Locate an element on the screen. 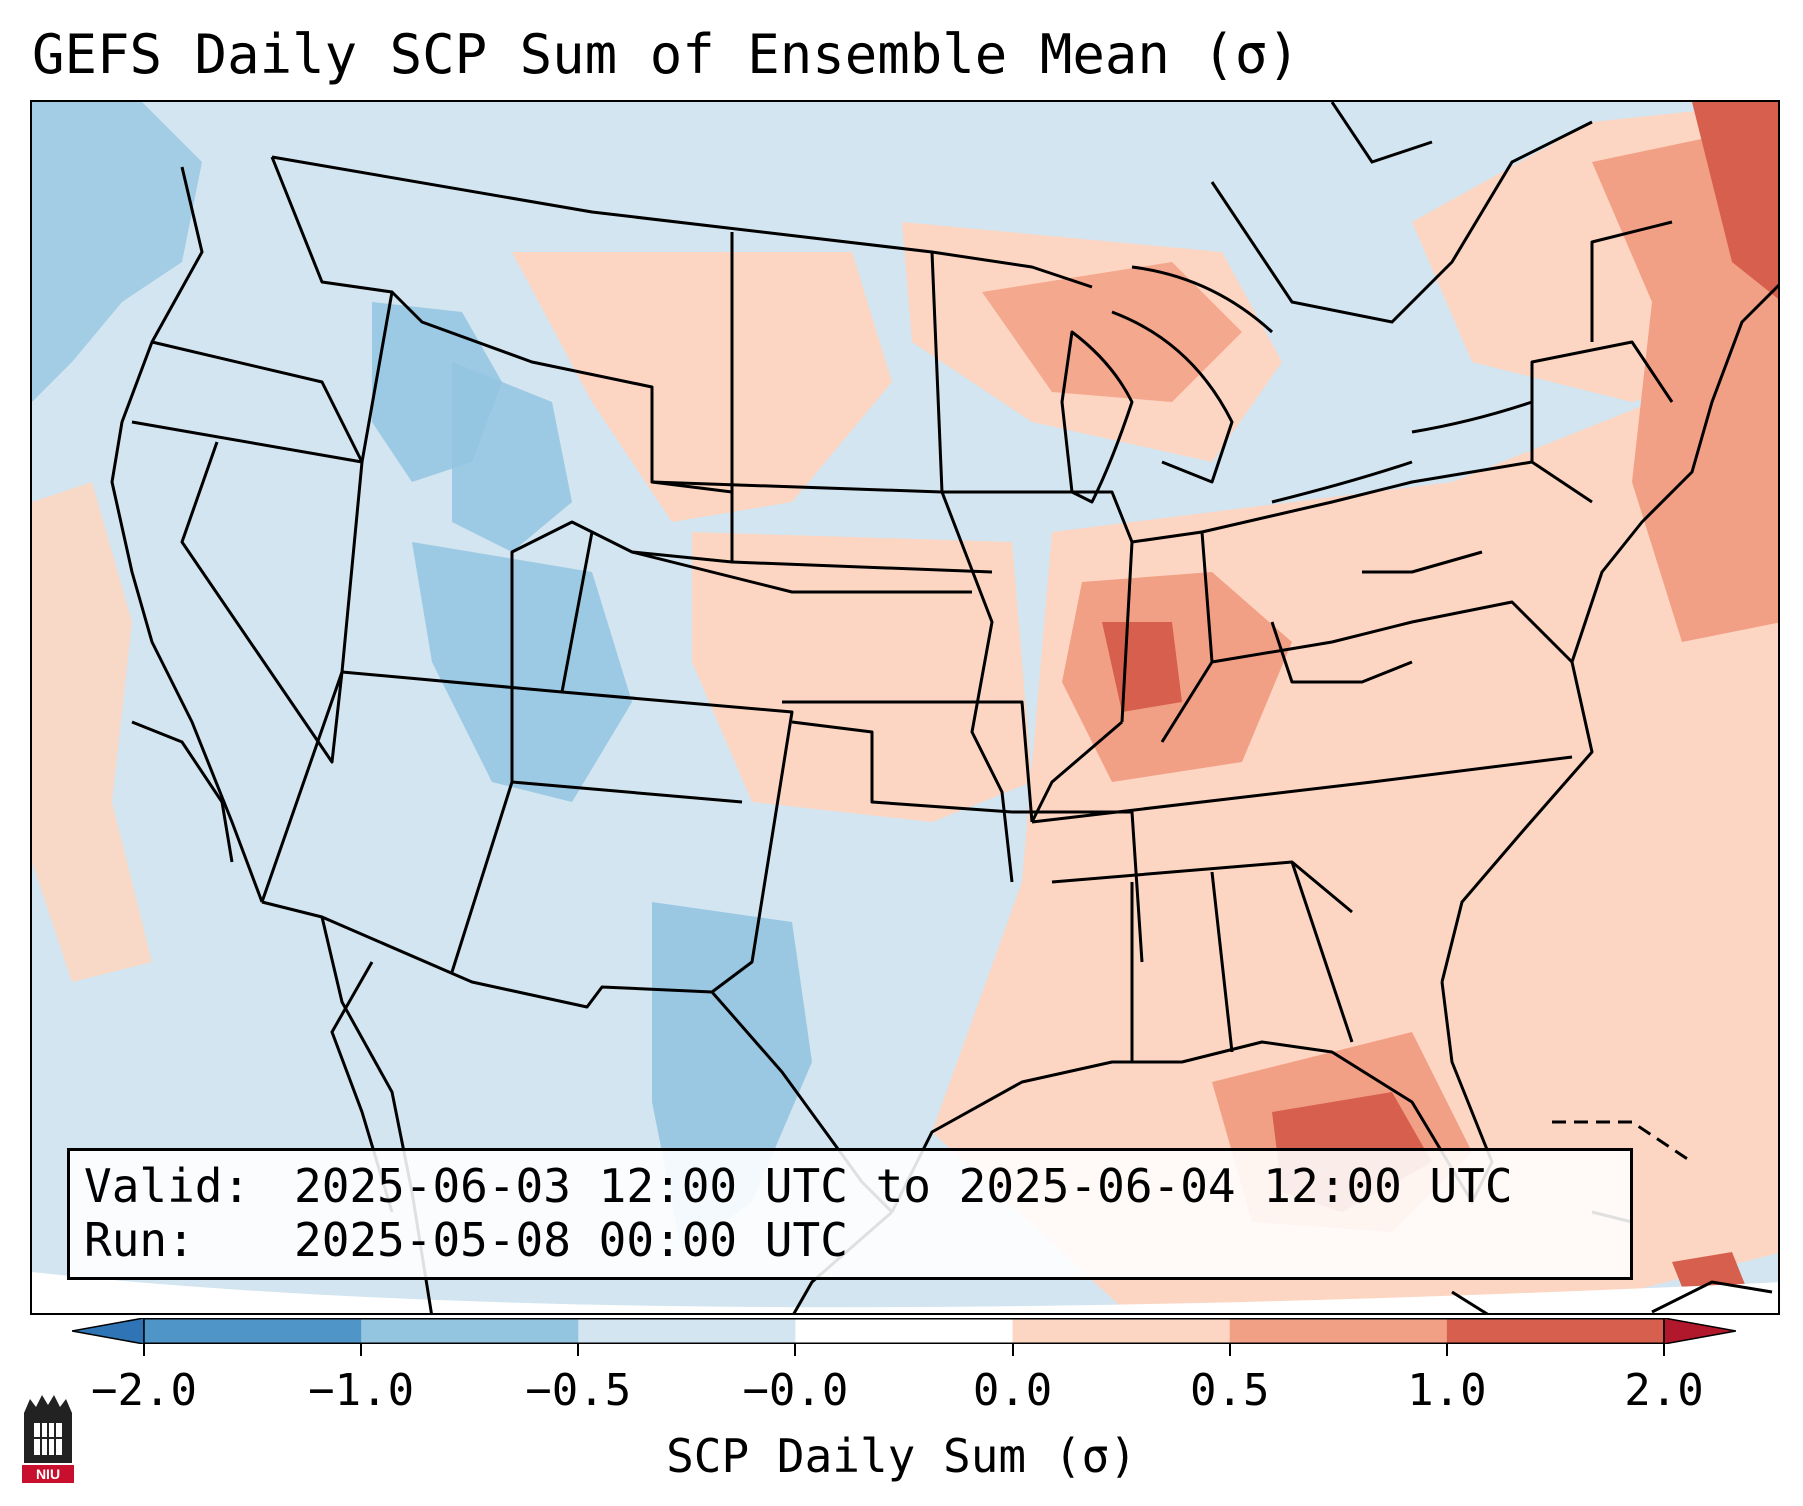 This screenshot has width=1803, height=1506. colorbar-label: SCP Daily Sum (σ) is located at coordinates (901, 1456).